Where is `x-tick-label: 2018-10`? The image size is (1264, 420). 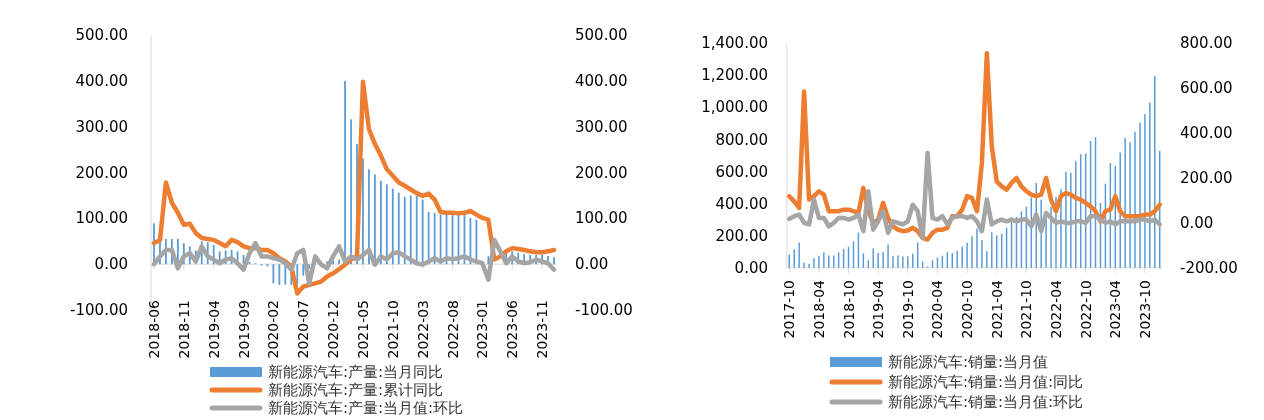
x-tick-label: 2018-10 is located at coordinates (848, 309).